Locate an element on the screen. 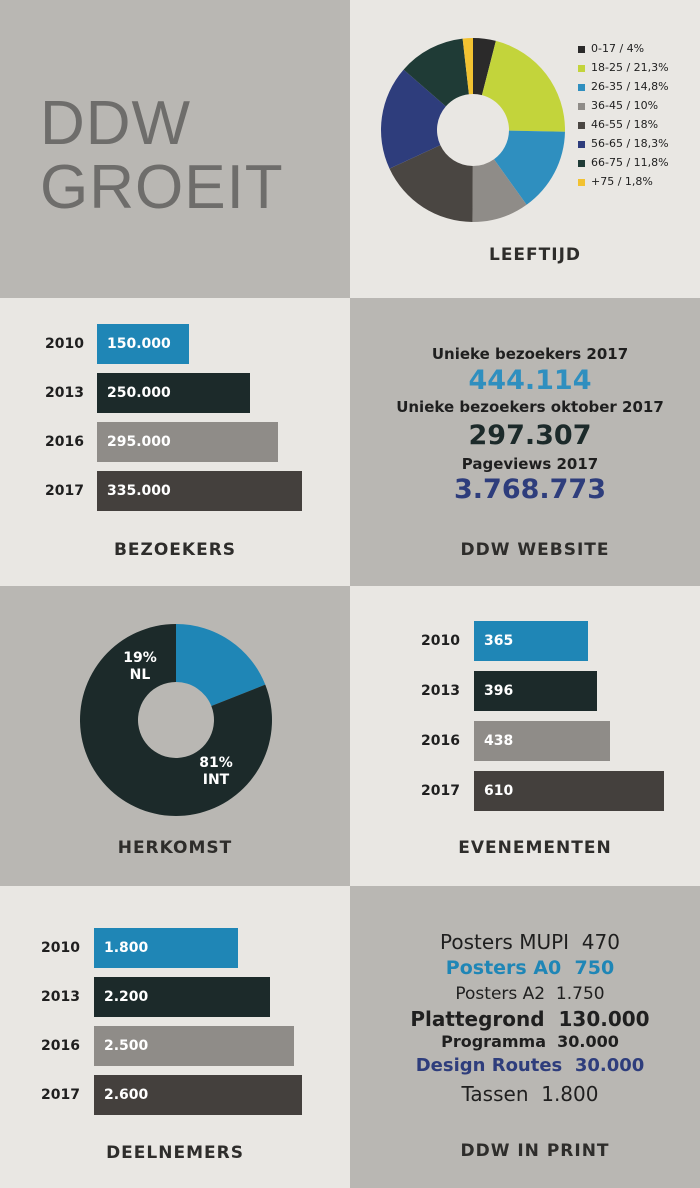 This screenshot has width=700, height=1188. leeftijd-legend-item: 0-17 / 4% is located at coordinates (611, 48).